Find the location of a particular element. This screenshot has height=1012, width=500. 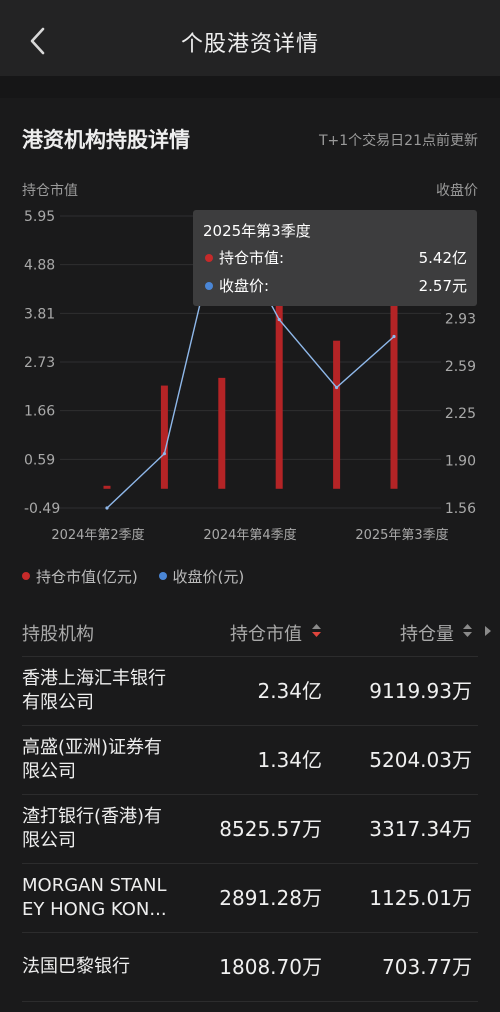

institution-name: 高盛(亚洲)证券有限公司 is located at coordinates (92, 759).